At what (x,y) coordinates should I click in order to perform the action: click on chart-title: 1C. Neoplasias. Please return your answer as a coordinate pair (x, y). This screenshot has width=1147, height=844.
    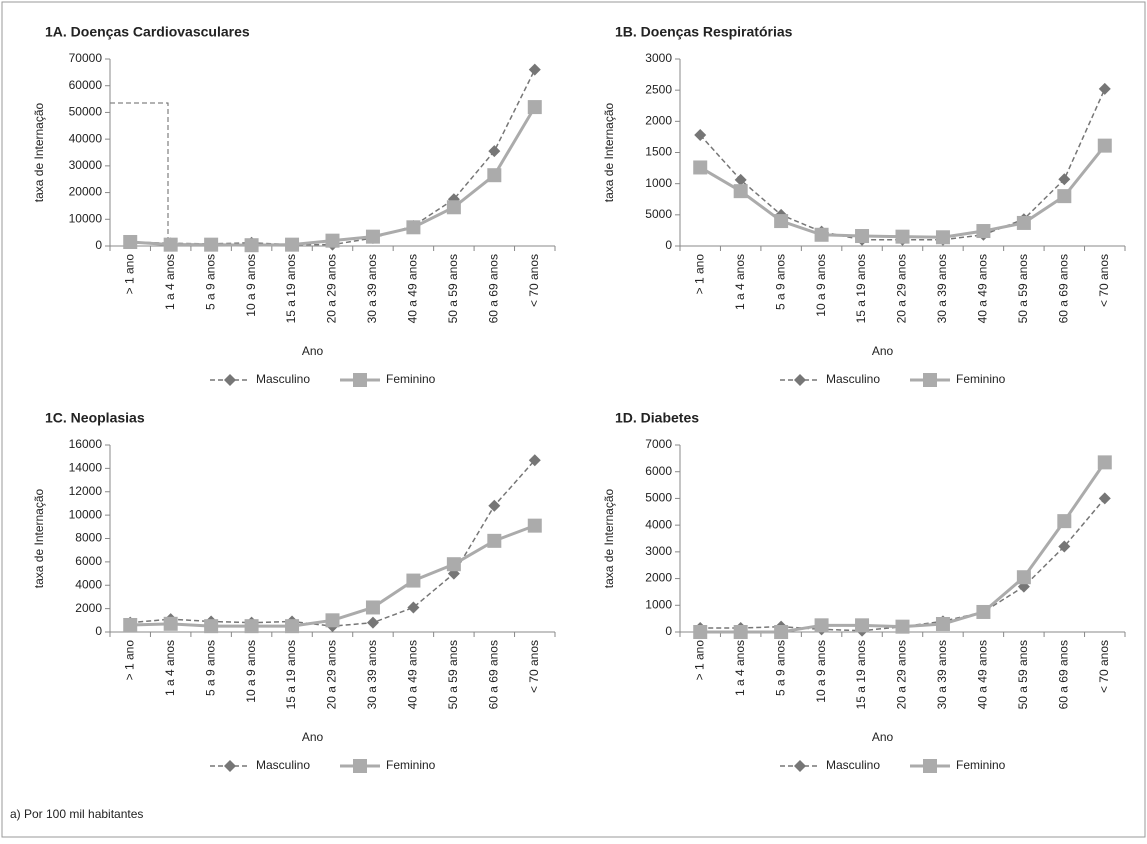
    Looking at the image, I should click on (95, 418).